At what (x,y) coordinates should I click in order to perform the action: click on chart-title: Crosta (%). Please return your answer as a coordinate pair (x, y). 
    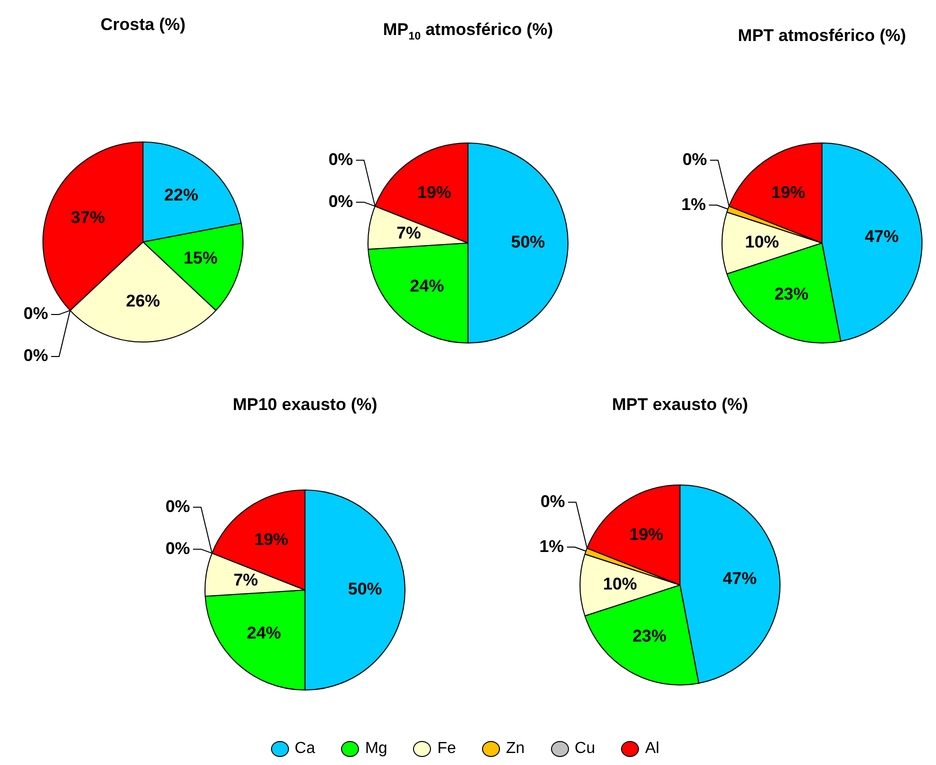
    Looking at the image, I should click on (143, 25).